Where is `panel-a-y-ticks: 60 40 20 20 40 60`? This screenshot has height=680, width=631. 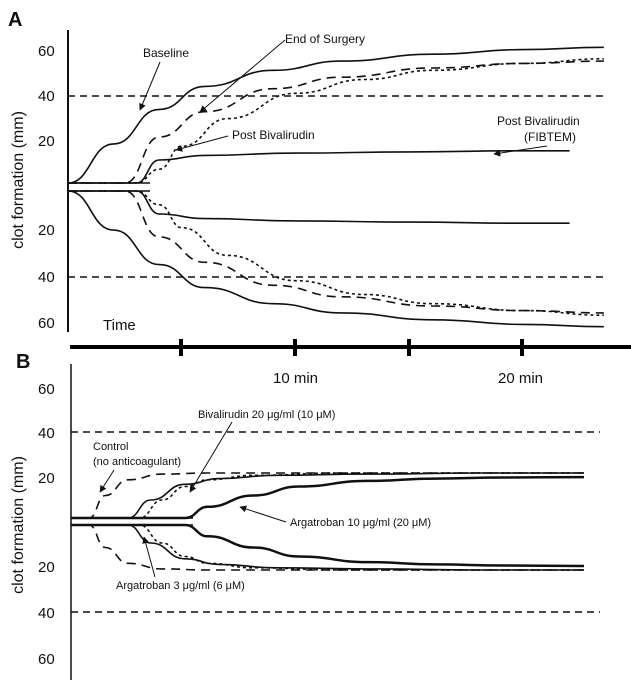 panel-a-y-ticks: 60 40 20 20 40 60 is located at coordinates (46, 187).